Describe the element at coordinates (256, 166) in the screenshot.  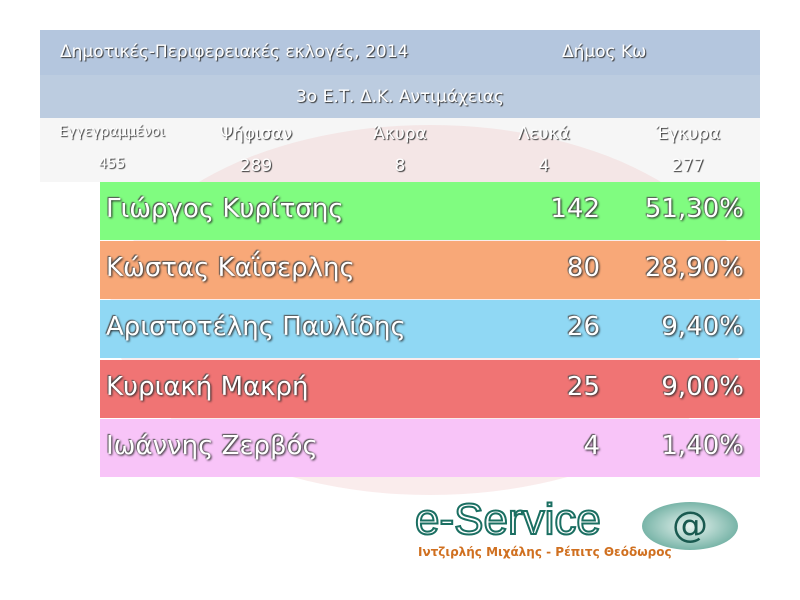
I see `stat-value: 289` at that location.